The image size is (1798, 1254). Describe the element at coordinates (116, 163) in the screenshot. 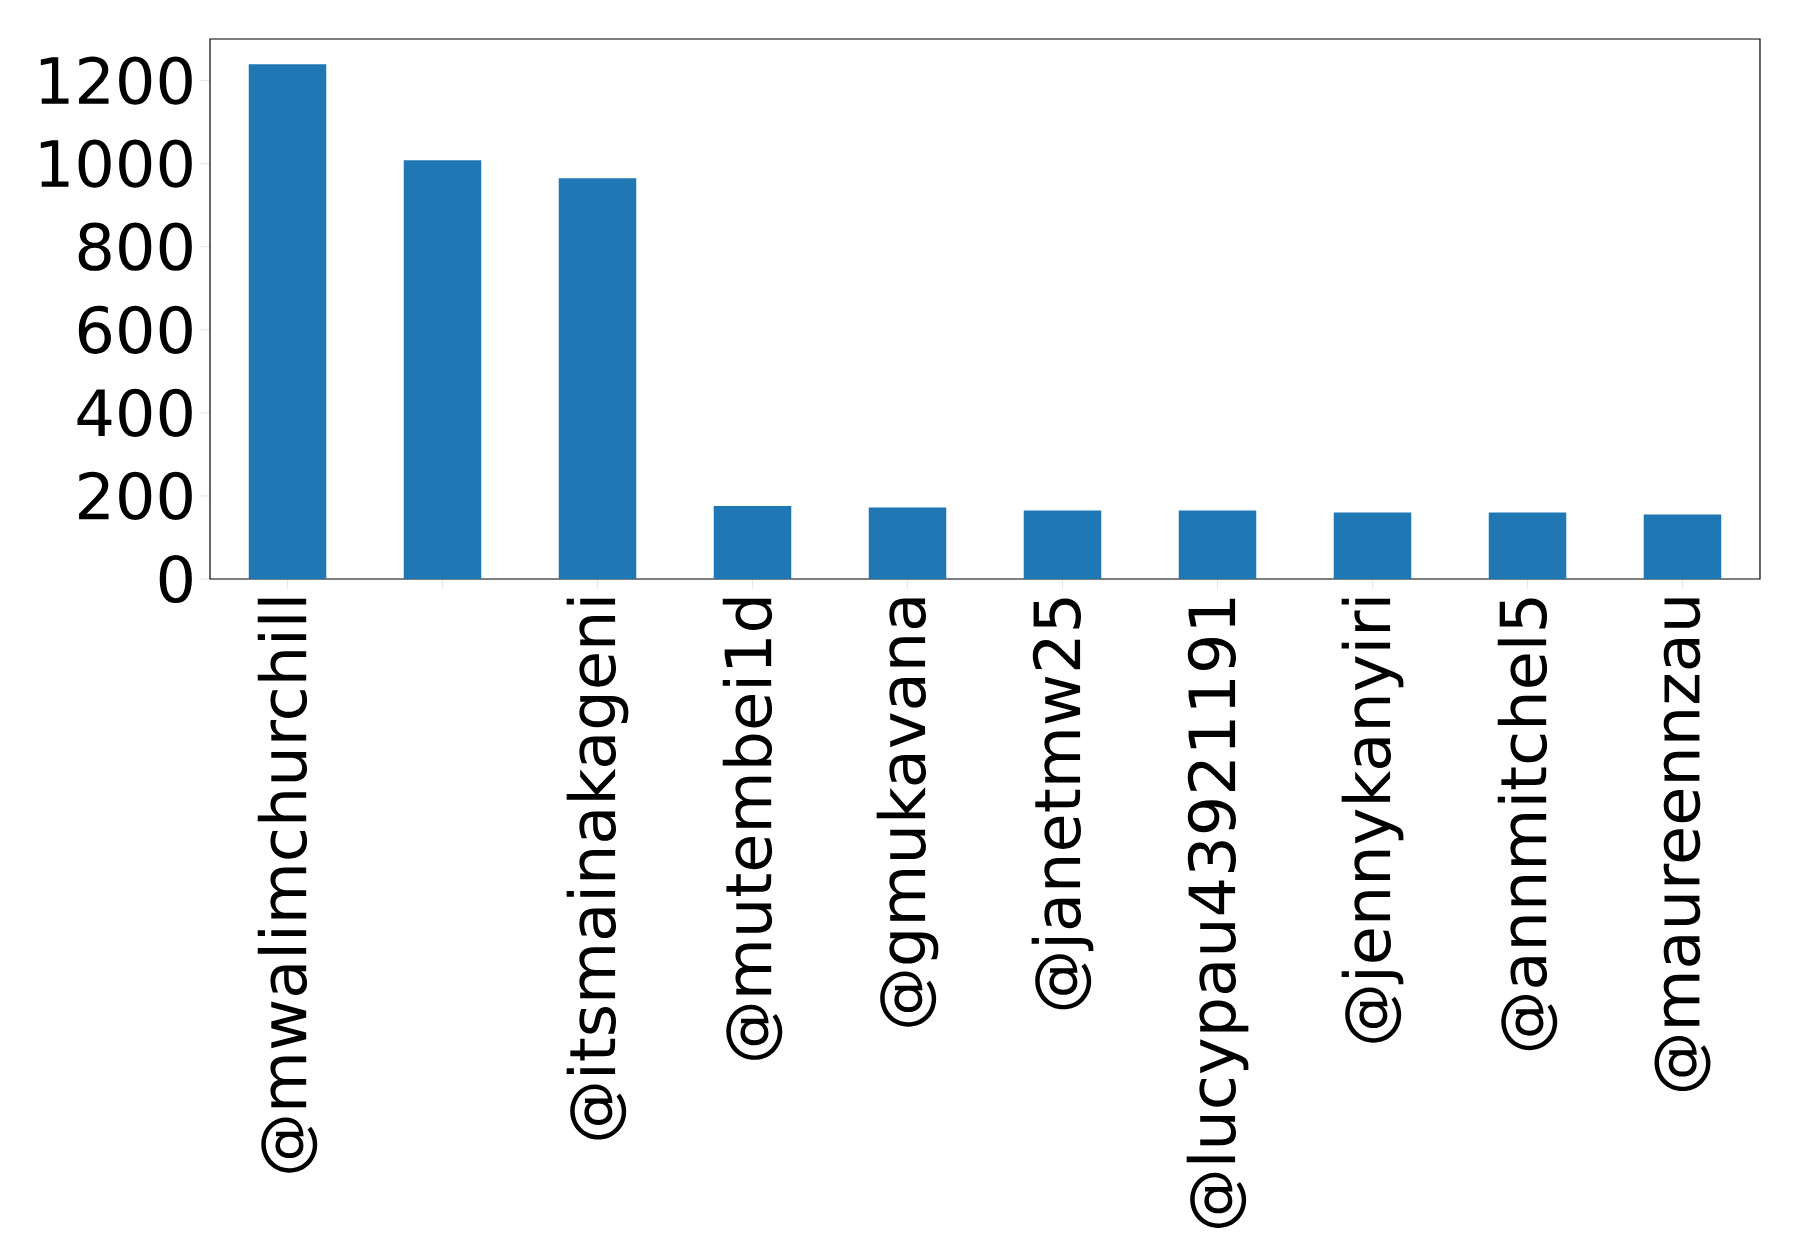

I see `y-tick-label: 1000` at that location.